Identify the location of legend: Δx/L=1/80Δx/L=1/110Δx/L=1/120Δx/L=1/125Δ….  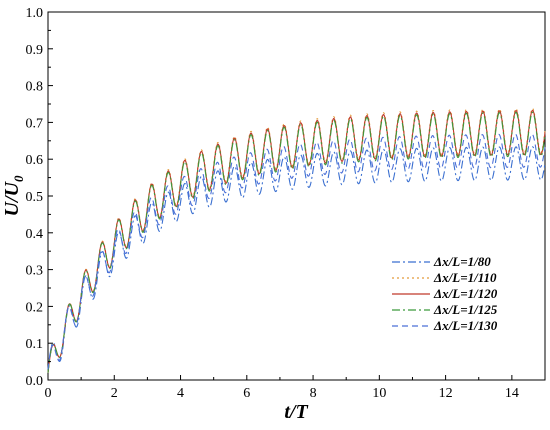
(445, 293).